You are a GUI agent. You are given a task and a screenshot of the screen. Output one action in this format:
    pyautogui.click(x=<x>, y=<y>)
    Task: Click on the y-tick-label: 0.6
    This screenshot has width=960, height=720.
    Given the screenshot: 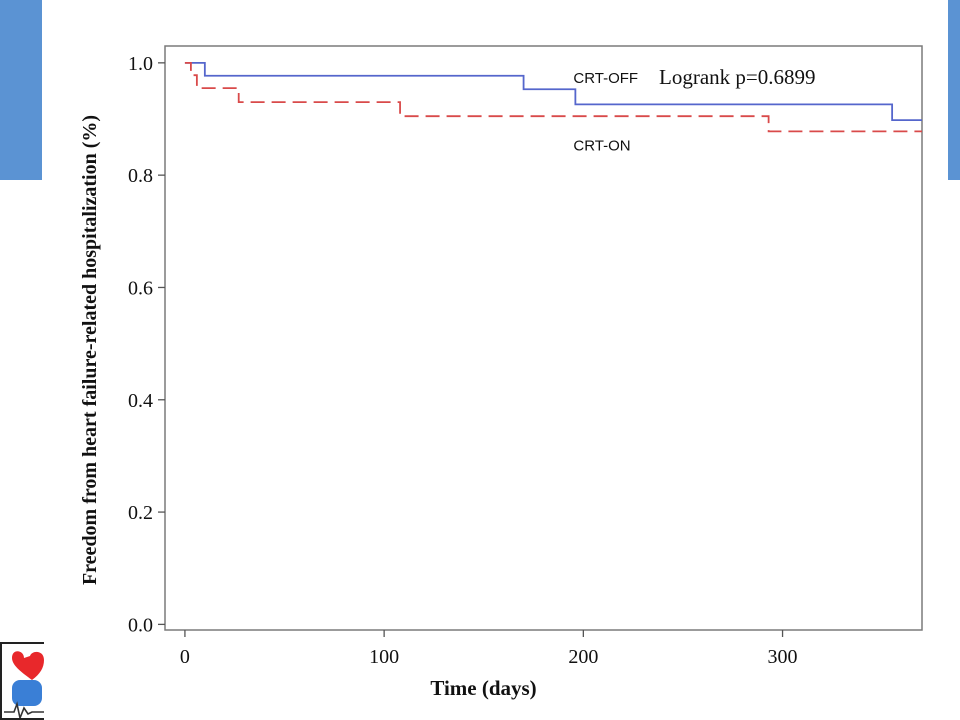 What is the action you would take?
    pyautogui.click(x=140, y=288)
    